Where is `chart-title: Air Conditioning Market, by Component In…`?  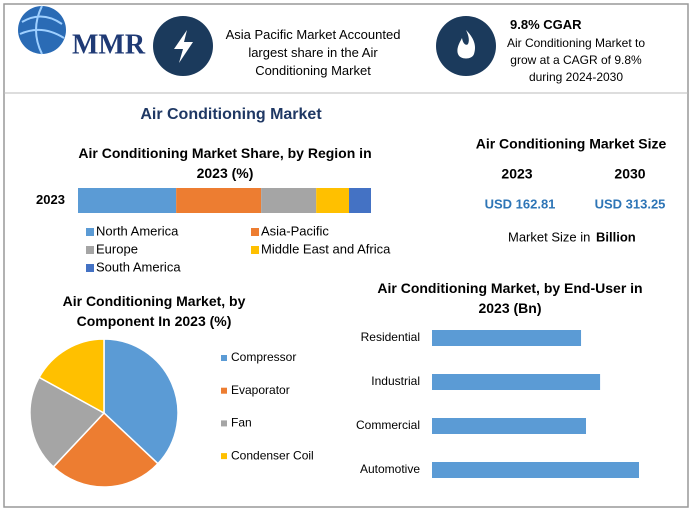
chart-title: Air Conditioning Market, by Component In… is located at coordinates (154, 311).